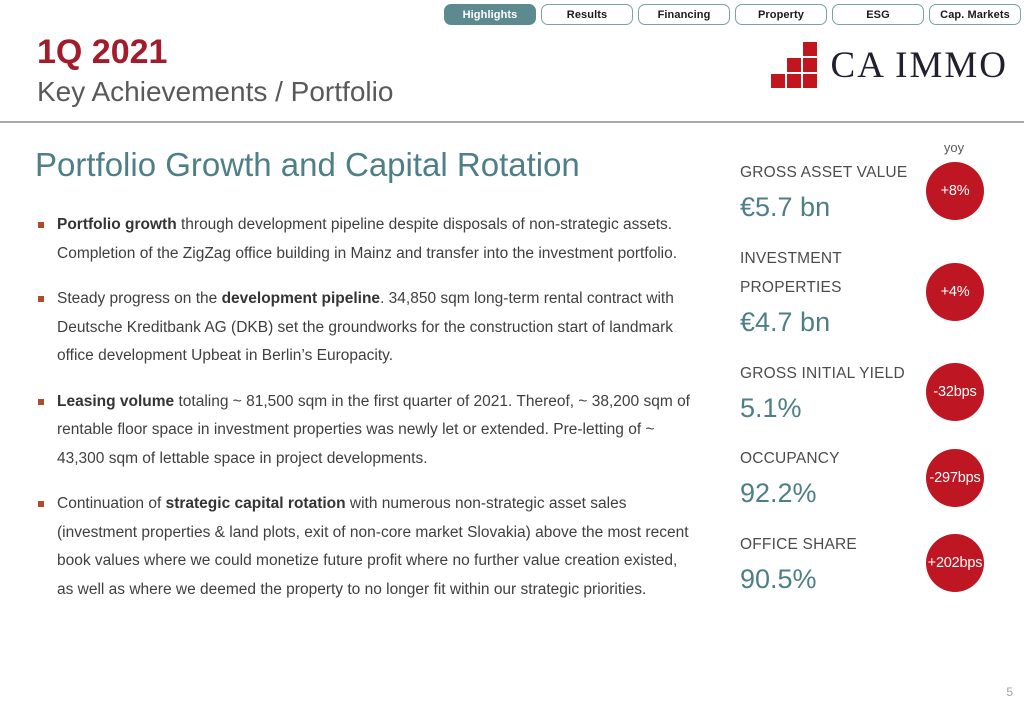  What do you see at coordinates (255, 503) in the screenshot?
I see `bullet-segment: strategic capital rotation` at bounding box center [255, 503].